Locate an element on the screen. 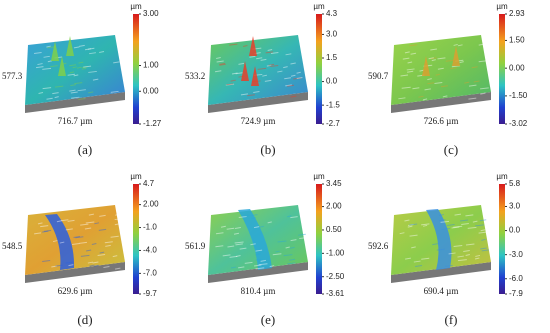  colorbar-tick-label: 2.93 is located at coordinates (517, 13).